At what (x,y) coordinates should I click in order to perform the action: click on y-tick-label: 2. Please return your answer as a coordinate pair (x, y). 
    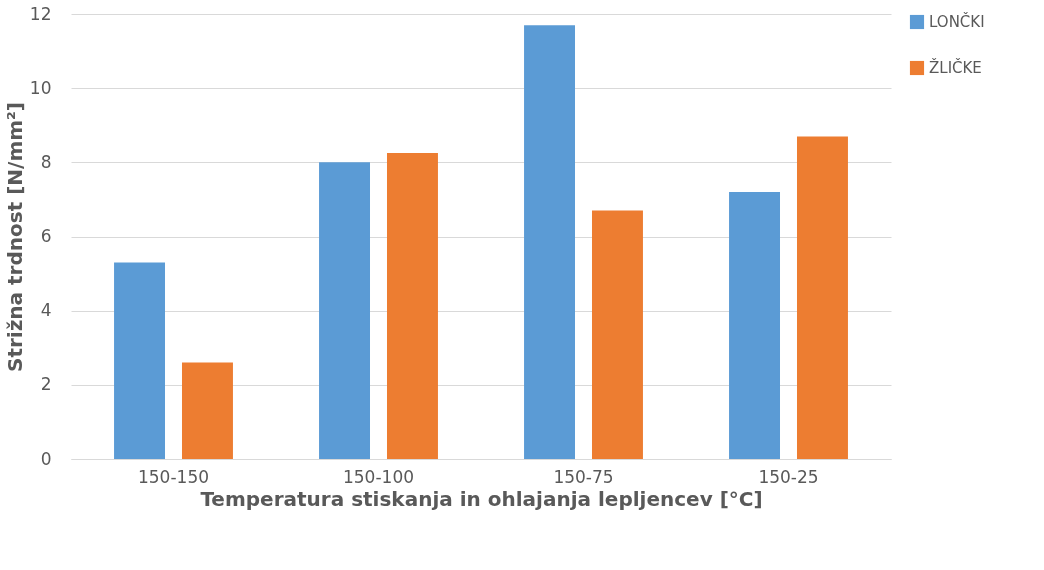
    Looking at the image, I should click on (46, 384).